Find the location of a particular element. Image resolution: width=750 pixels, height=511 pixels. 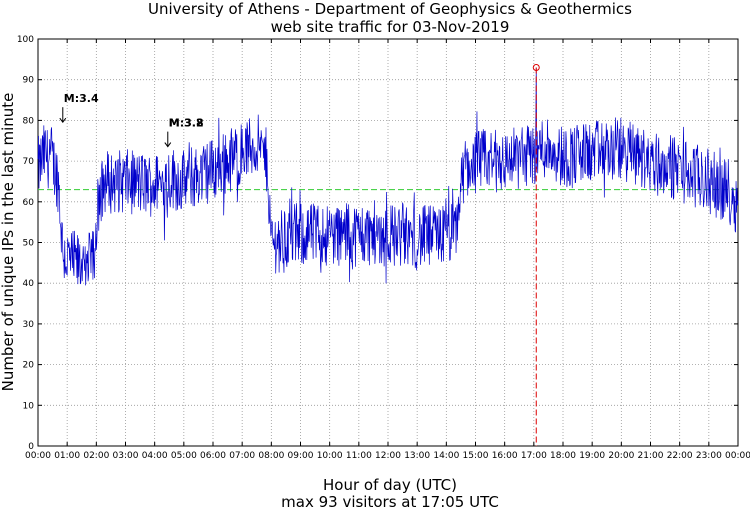

x-tick-label: 10:00 is located at coordinates (330, 456).